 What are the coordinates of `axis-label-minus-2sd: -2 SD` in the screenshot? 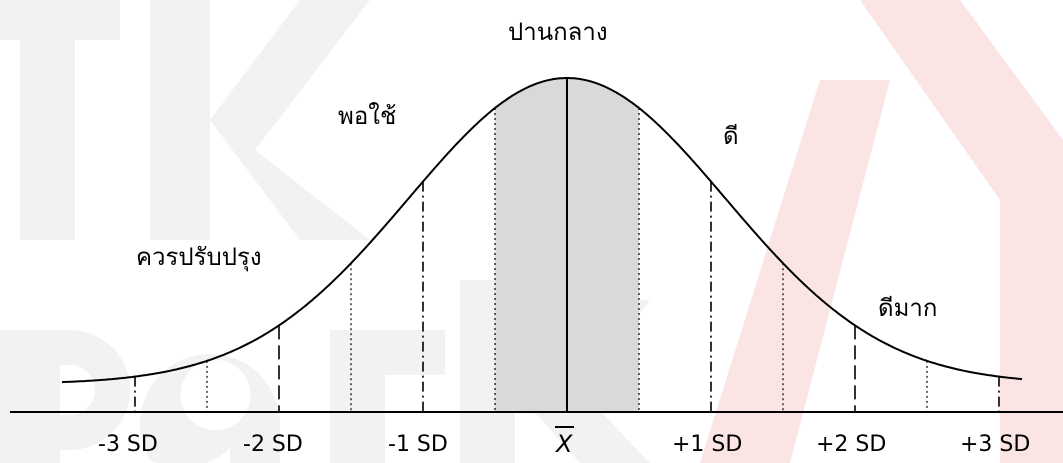 It's located at (273, 444).